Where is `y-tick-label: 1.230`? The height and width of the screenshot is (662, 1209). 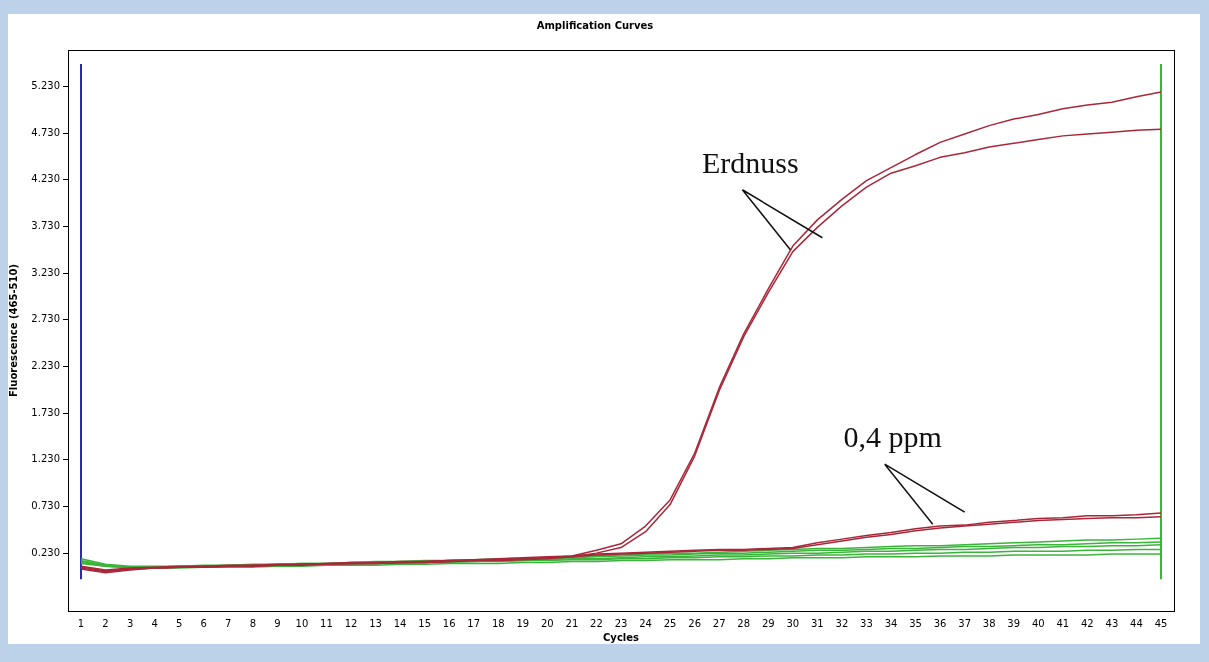
y-tick-label: 1.230 is located at coordinates (45, 459).